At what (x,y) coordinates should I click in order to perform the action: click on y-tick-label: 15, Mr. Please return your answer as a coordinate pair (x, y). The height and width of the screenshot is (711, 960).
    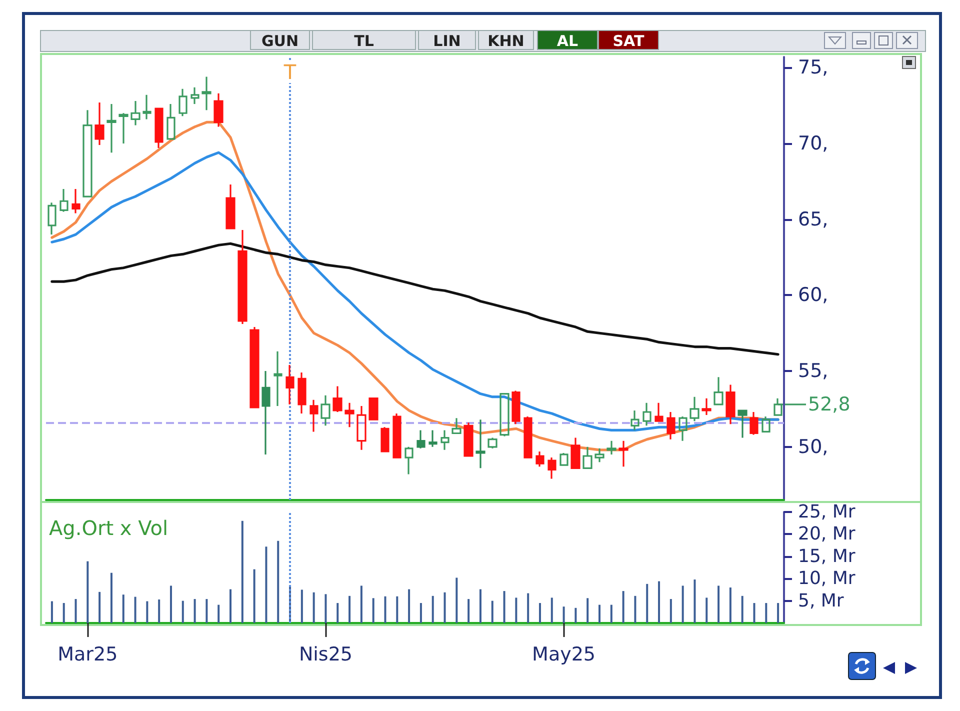
    Looking at the image, I should click on (827, 556).